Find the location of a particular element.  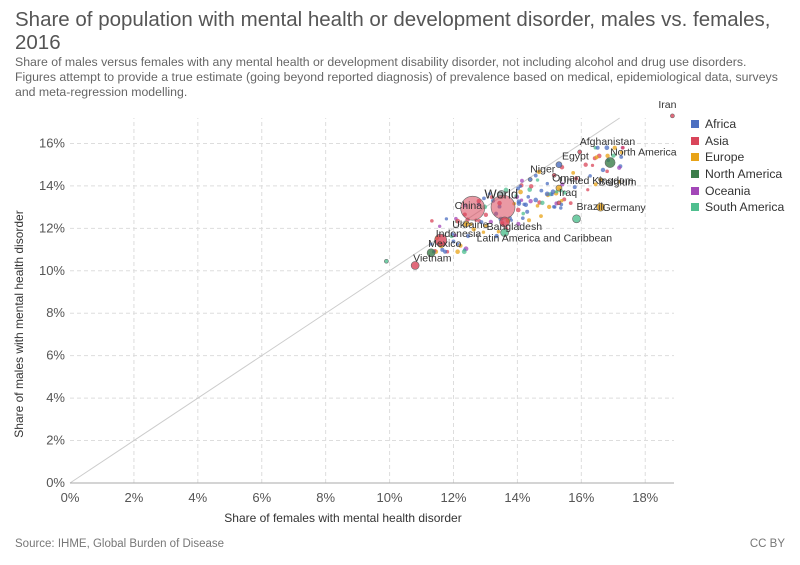

point-oman is located at coordinates (554, 175).